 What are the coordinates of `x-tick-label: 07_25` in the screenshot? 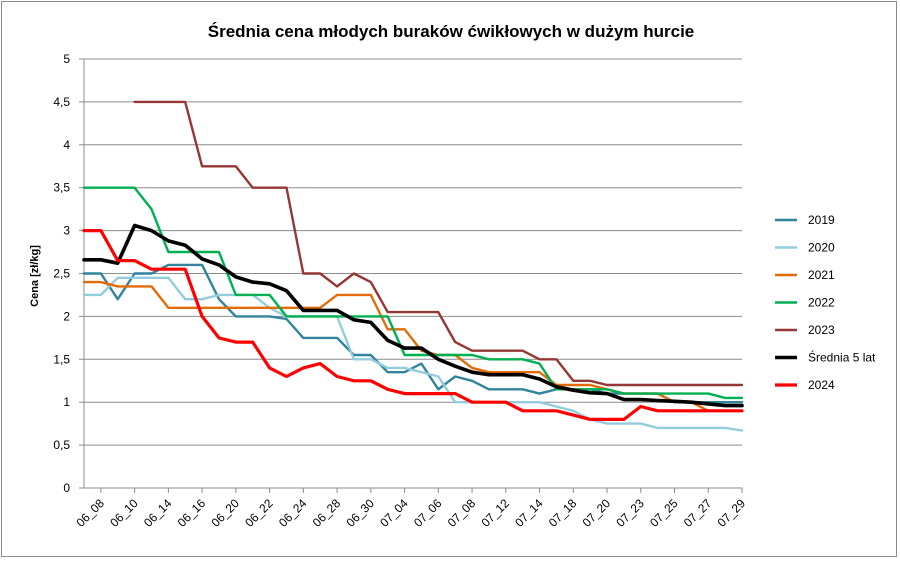 It's located at (664, 513).